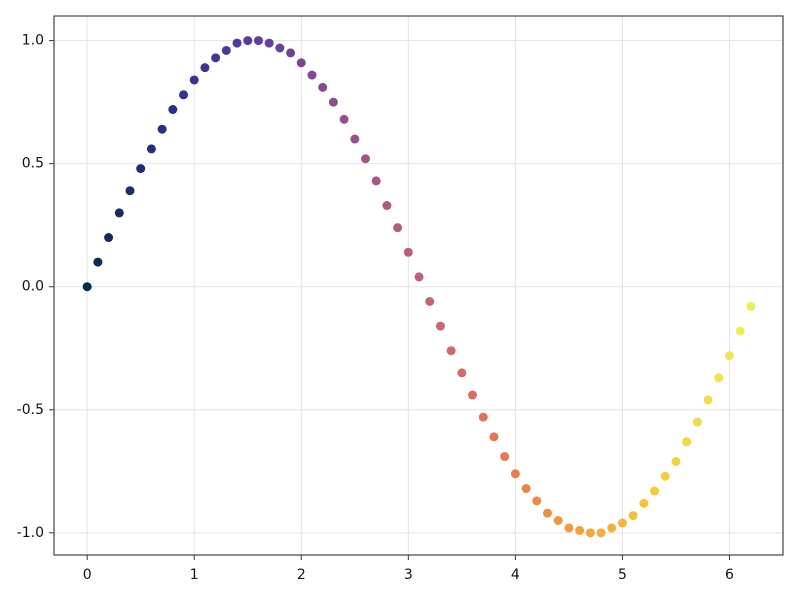  Describe the element at coordinates (622, 575) in the screenshot. I see `x-tick-label: 5` at that location.